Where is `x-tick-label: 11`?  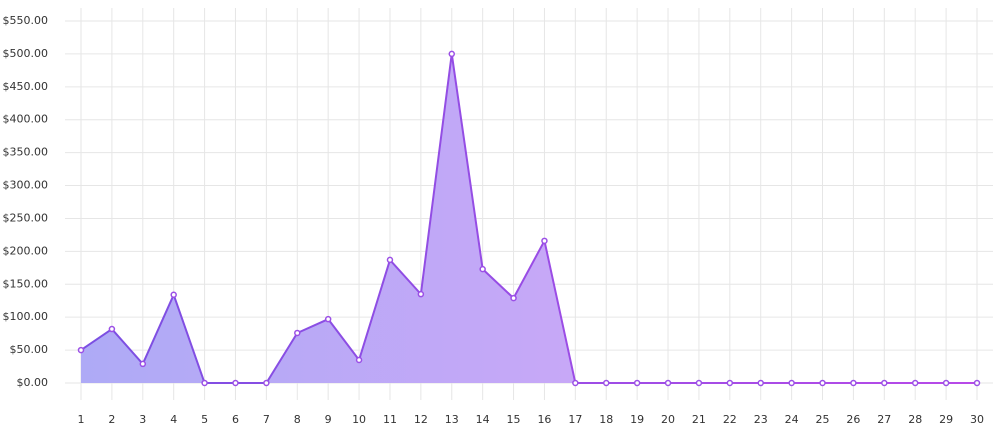
x-tick-label: 11 is located at coordinates (390, 419).